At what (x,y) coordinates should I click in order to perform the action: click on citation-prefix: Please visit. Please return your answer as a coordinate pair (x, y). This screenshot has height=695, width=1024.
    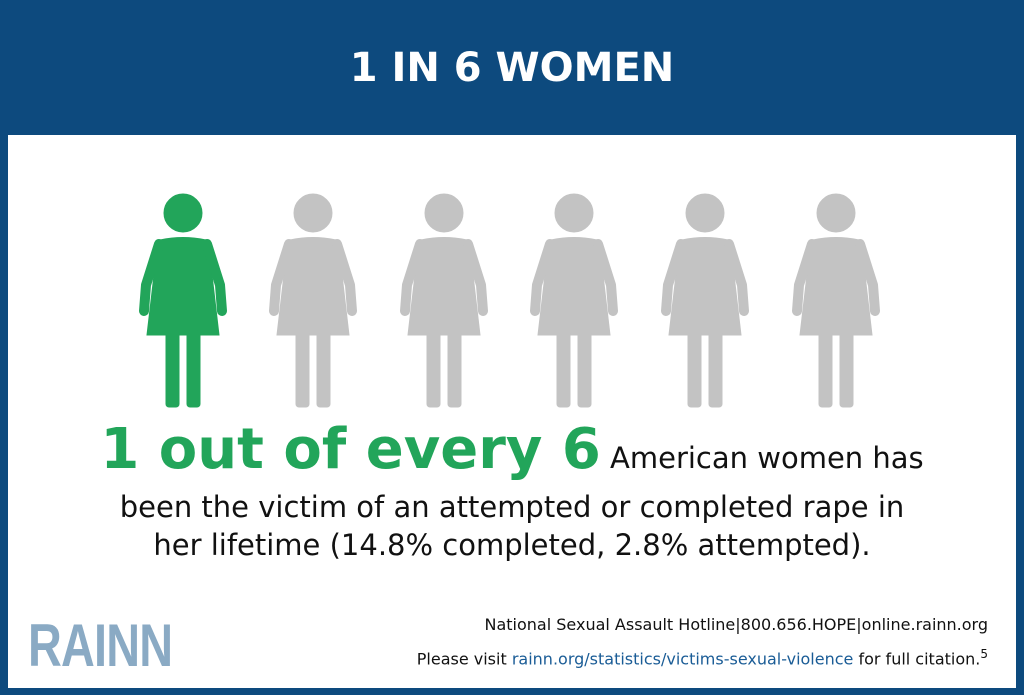
    Looking at the image, I should click on (461, 659).